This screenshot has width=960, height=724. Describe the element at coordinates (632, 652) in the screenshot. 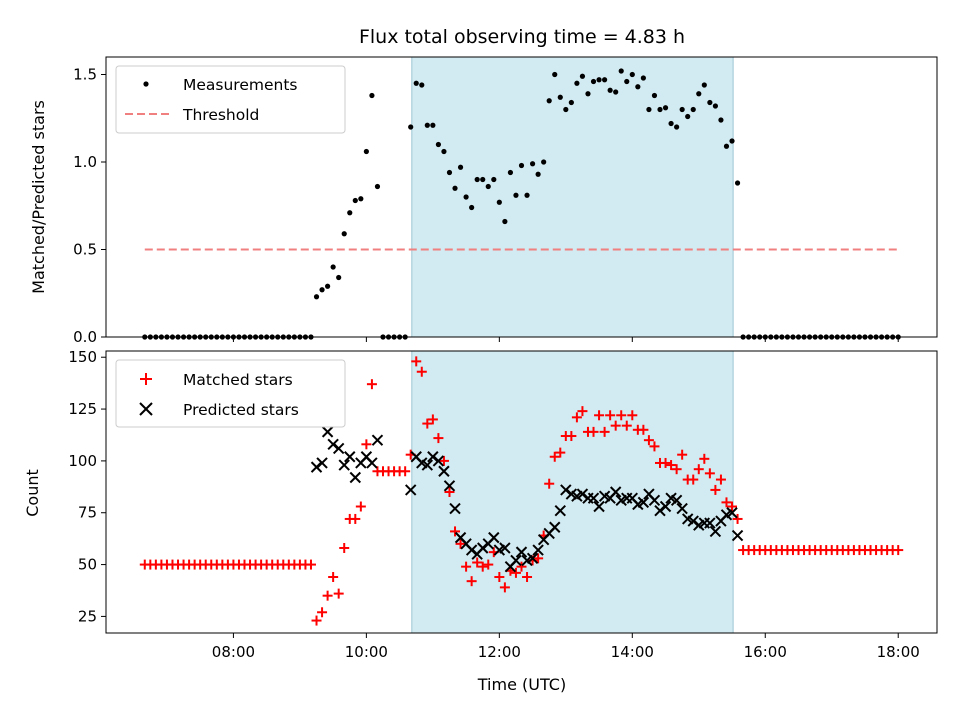

I see `x-tick-label: 14:00` at that location.